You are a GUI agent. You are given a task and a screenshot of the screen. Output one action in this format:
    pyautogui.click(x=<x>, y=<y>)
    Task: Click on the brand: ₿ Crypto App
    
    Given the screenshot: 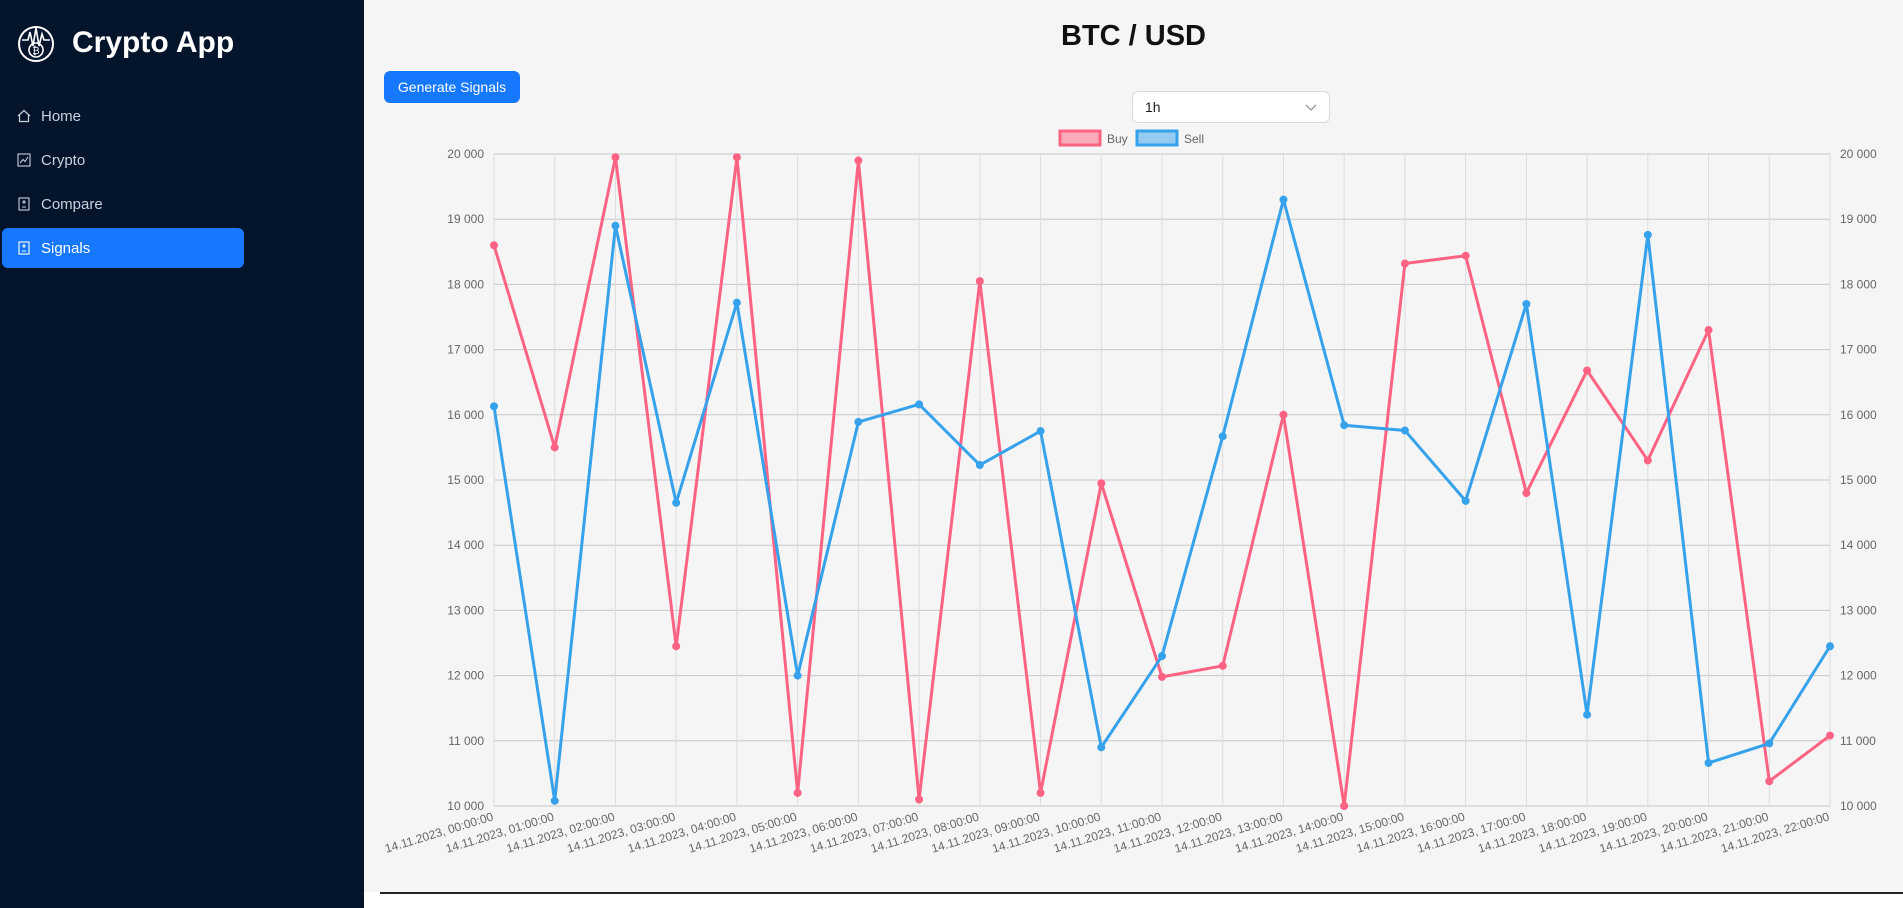 What is the action you would take?
    pyautogui.click(x=125, y=43)
    